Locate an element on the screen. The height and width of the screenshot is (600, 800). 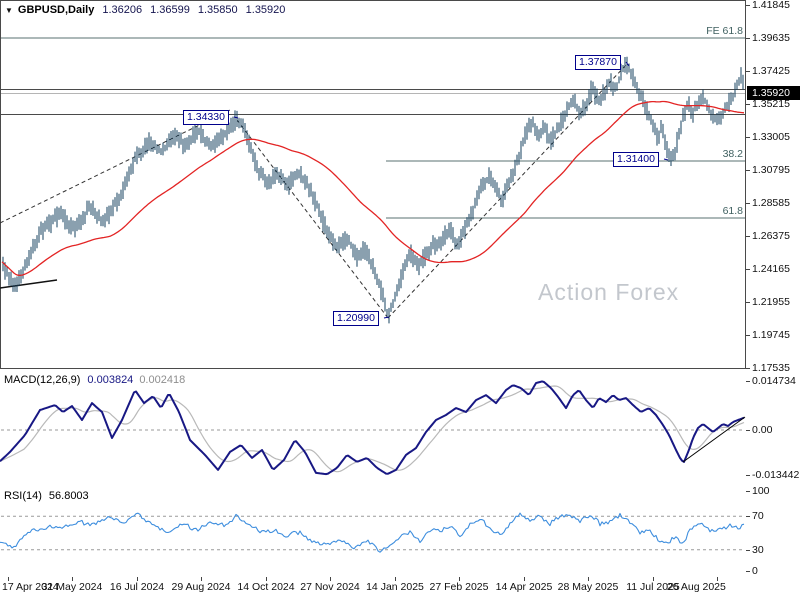
time-axis-label: 11 Jul 2025 is located at coordinates (653, 587).